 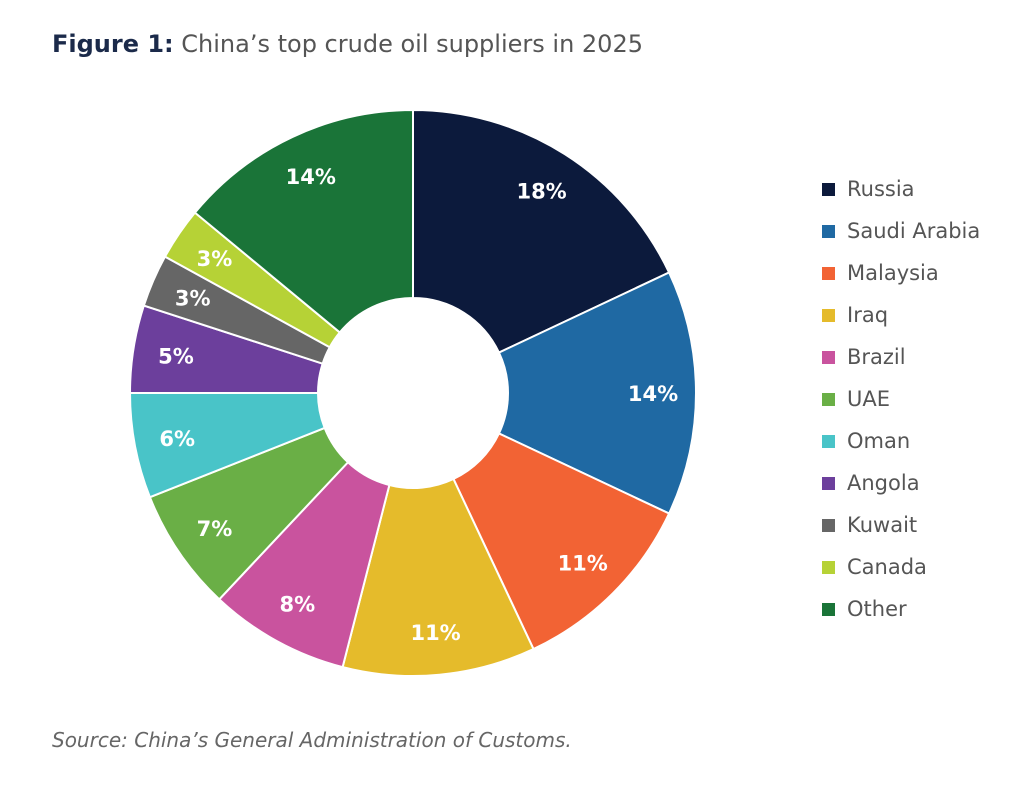 What do you see at coordinates (876, 357) in the screenshot?
I see `legend-label: Brazil` at bounding box center [876, 357].